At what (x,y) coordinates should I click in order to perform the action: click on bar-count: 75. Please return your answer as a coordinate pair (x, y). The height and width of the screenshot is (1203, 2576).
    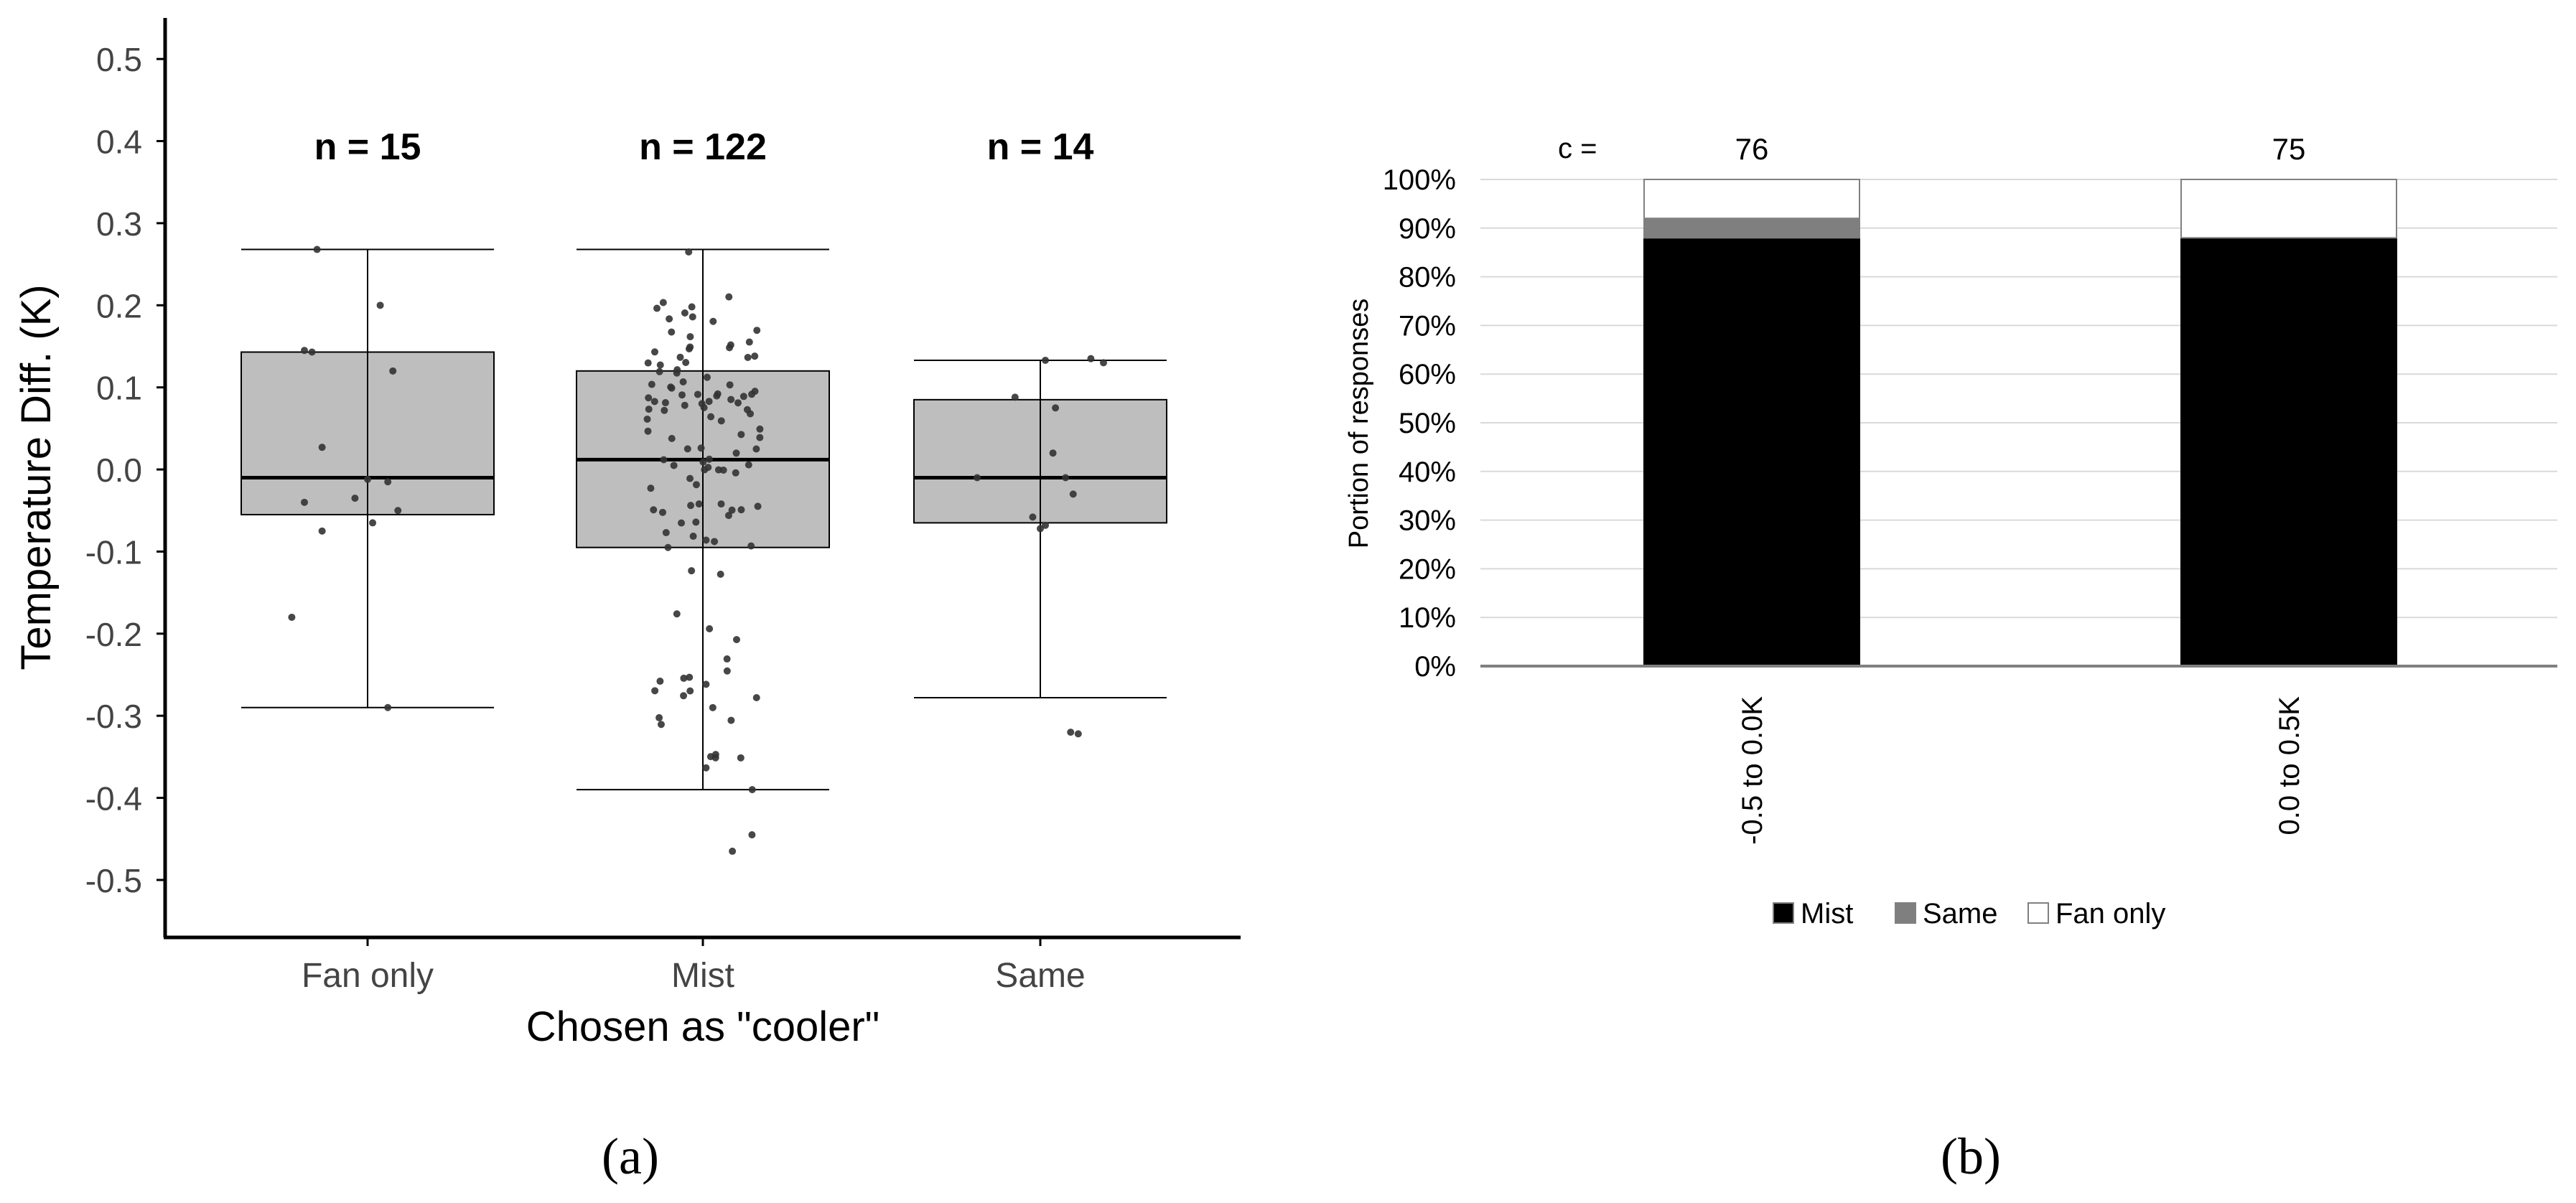
    Looking at the image, I should click on (2289, 149).